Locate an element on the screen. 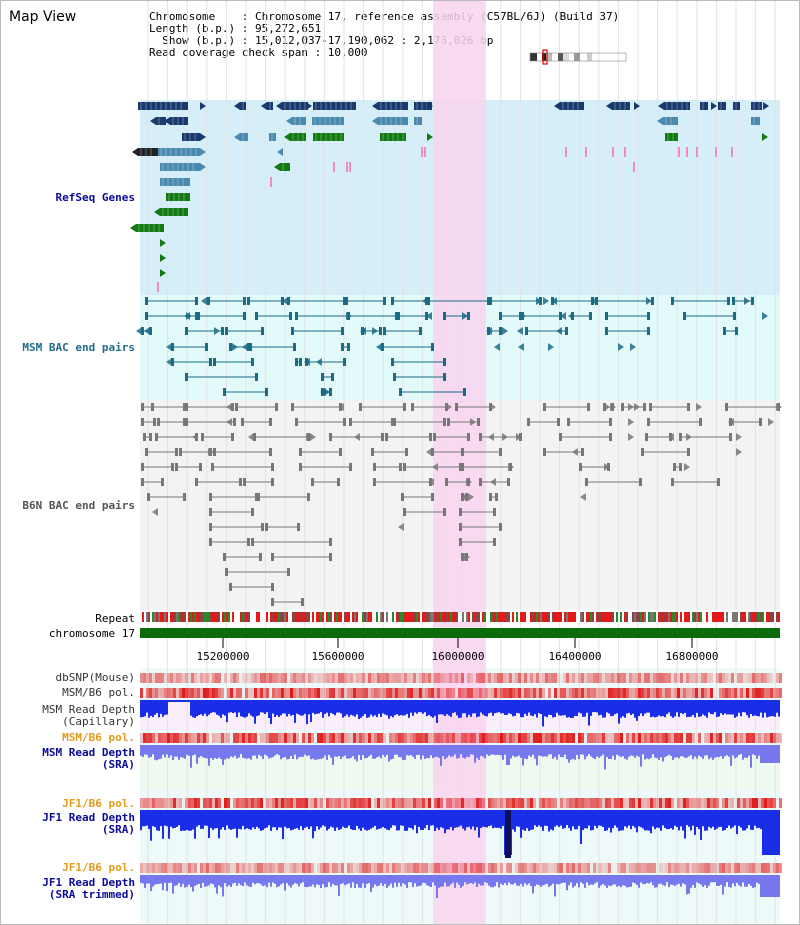 This screenshot has height=925, width=800. label-msm-bac: MSM BAC end pairs is located at coordinates (78, 347).